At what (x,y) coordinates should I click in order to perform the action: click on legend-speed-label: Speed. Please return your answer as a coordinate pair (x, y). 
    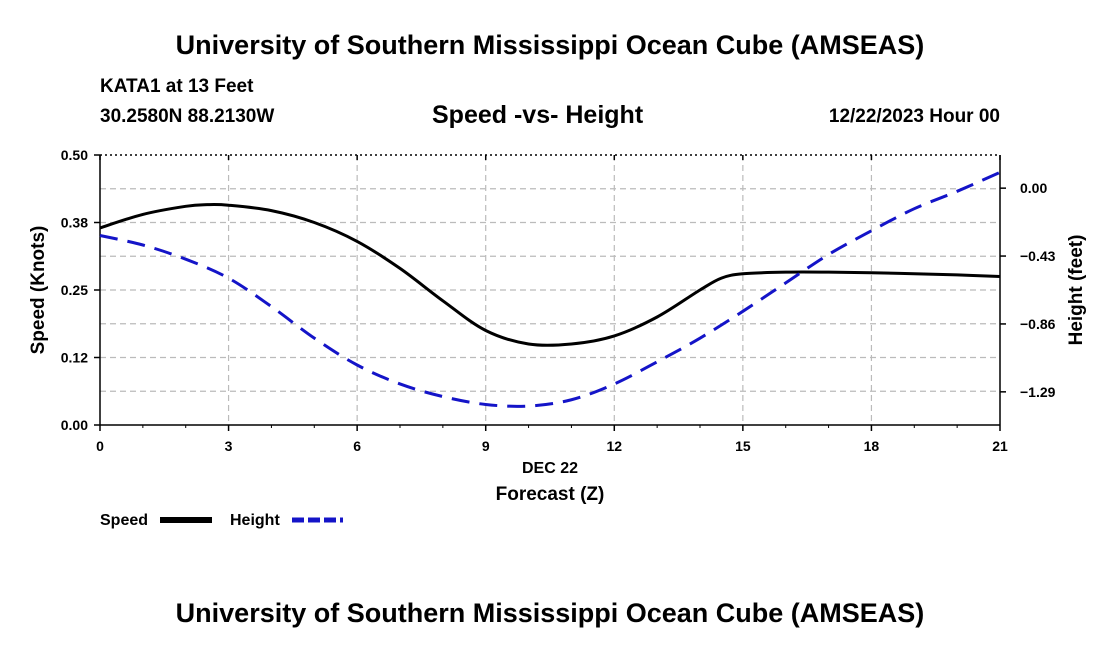
    Looking at the image, I should click on (124, 520).